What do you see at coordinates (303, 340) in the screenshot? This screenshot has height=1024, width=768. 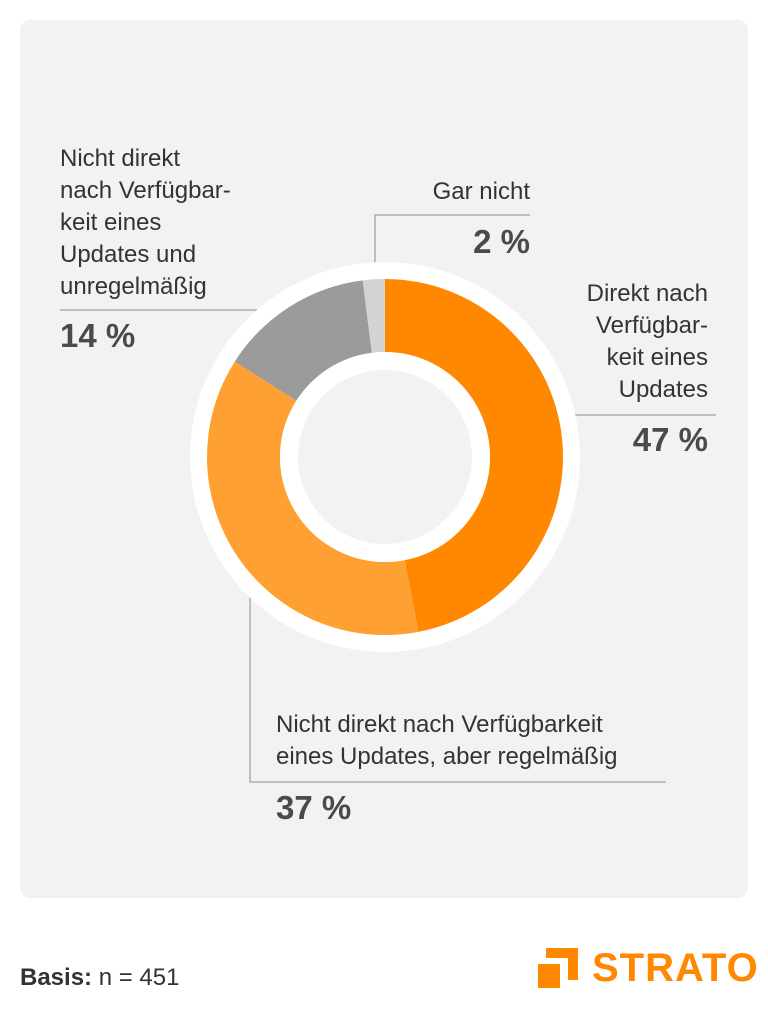 I see `slice-unregelmaessig` at bounding box center [303, 340].